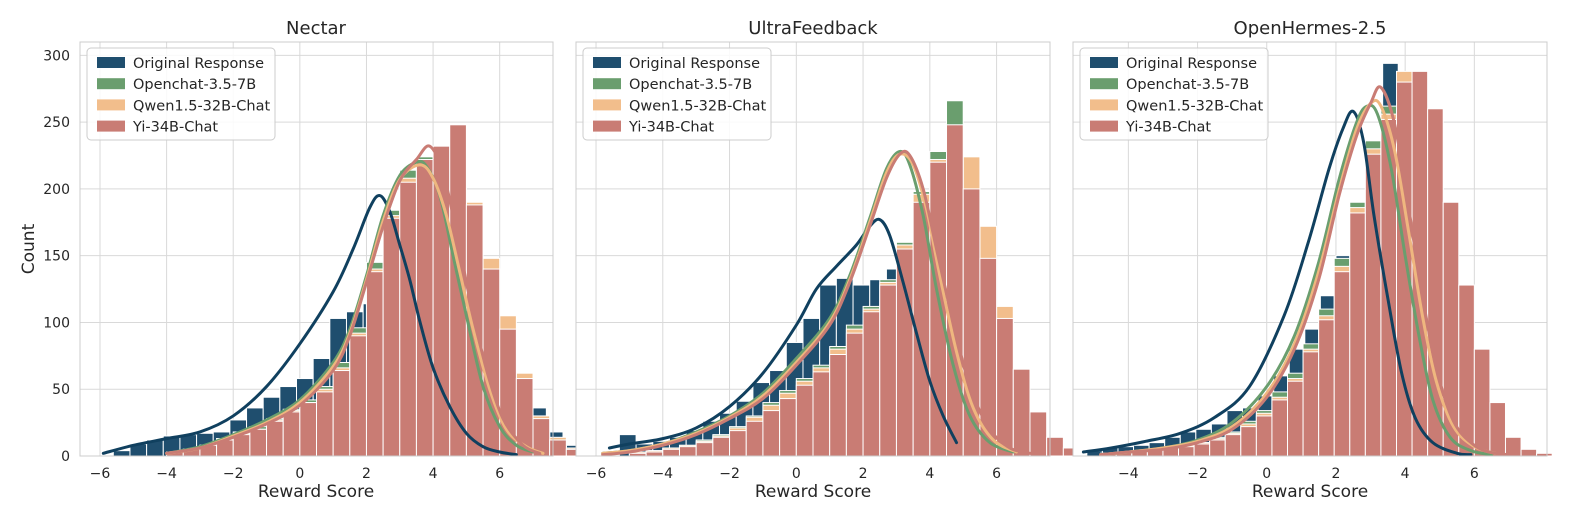 This screenshot has width=1578, height=526. I want to click on kde-openchat-3-5-7b, so click(350, 307).